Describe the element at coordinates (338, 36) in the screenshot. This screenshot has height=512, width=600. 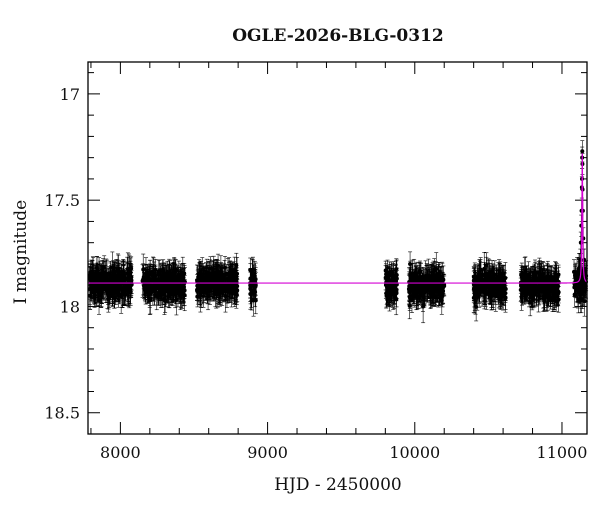
I see `chart-title: OGLE-2026-BLG-0312` at that location.